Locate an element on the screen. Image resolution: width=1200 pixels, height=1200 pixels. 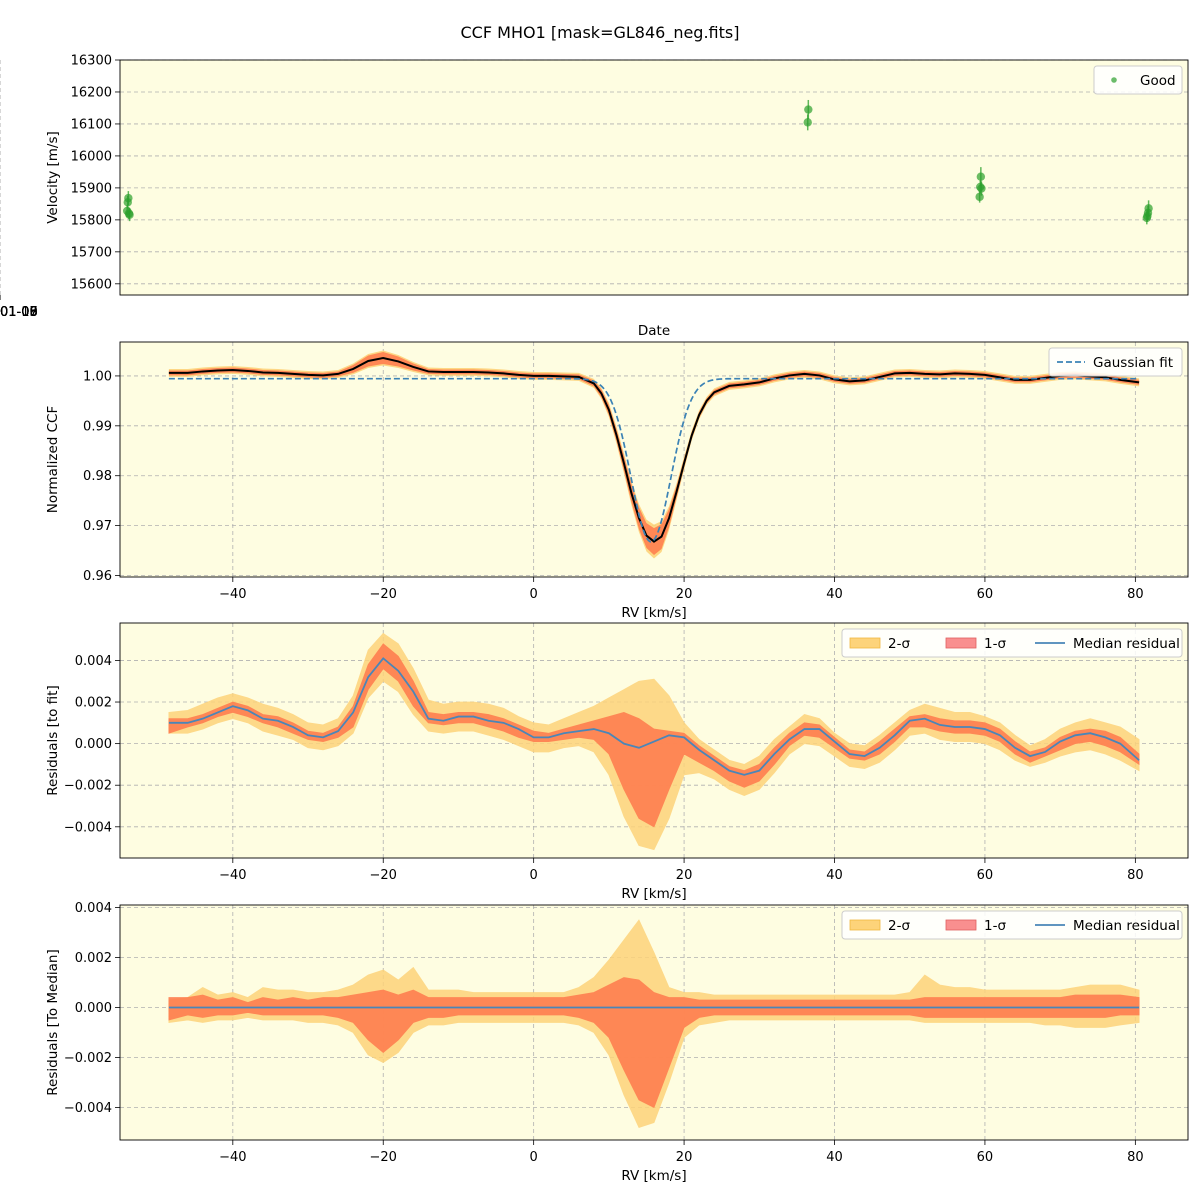
x-tick-label: 2023-01-06 is located at coordinates (19, 312).